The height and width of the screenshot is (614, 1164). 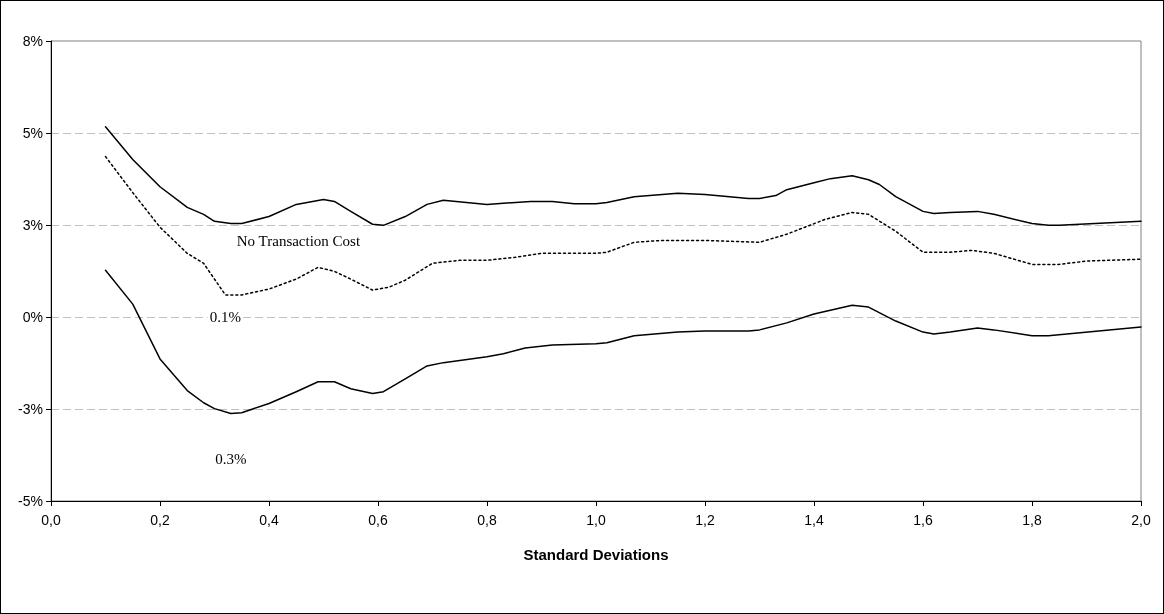 I want to click on x-tick-label: 0,6, so click(x=378, y=520).